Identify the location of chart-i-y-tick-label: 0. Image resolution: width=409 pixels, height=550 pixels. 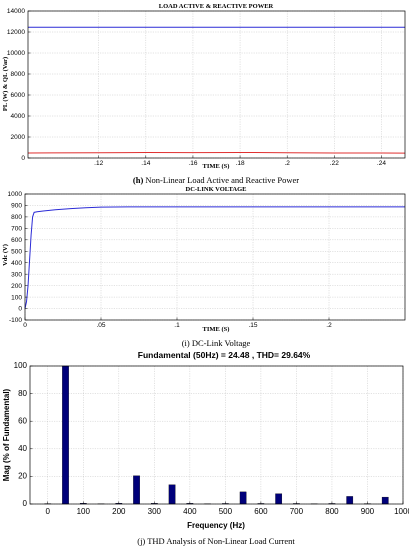
(20, 309).